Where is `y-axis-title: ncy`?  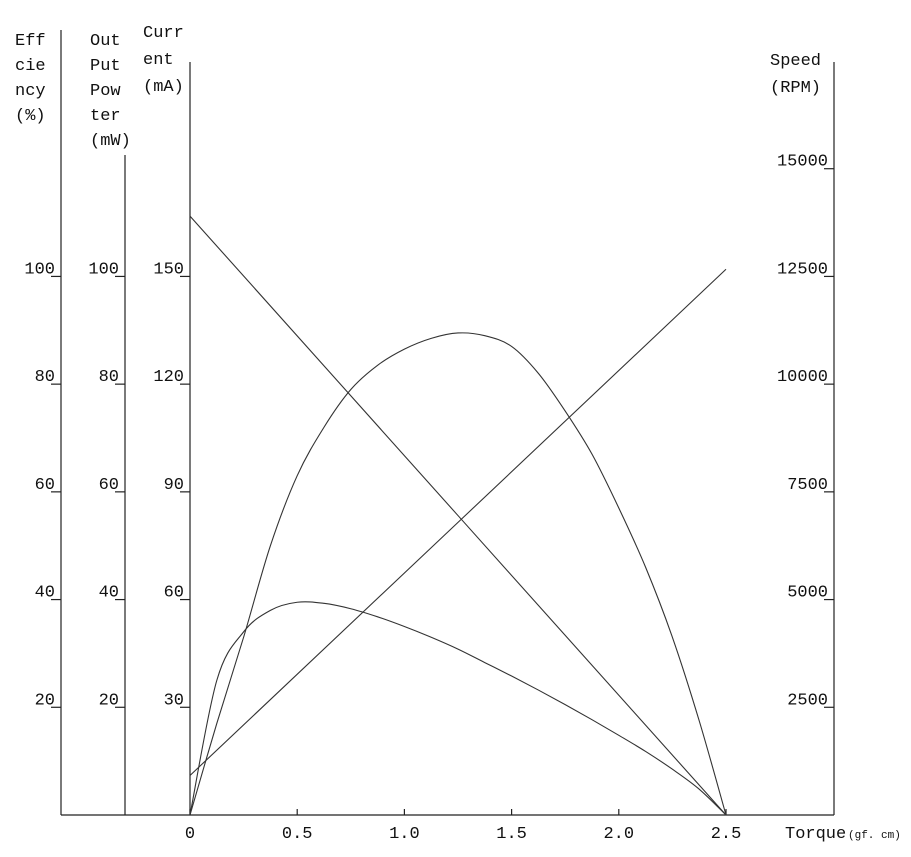 y-axis-title: ncy is located at coordinates (30, 91).